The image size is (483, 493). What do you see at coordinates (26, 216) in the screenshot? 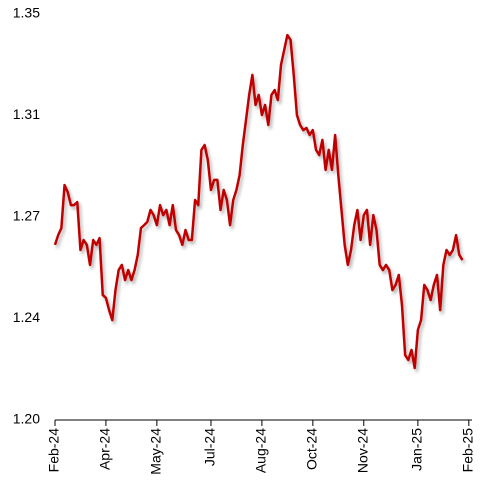
I see `y-tick-label: 1.27` at bounding box center [26, 216].